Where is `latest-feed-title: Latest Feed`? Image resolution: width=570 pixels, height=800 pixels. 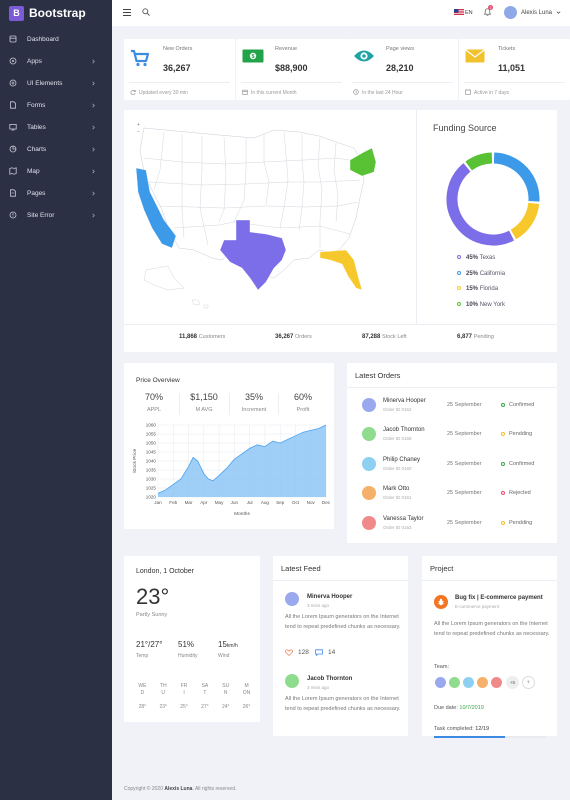
latest-feed-title: Latest Feed is located at coordinates (301, 568).